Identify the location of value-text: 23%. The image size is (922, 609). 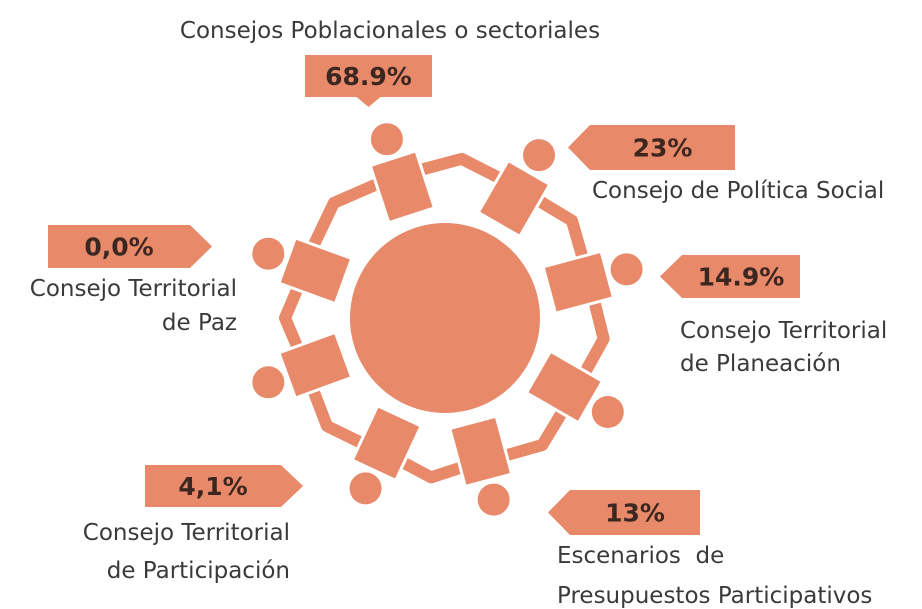
(663, 148).